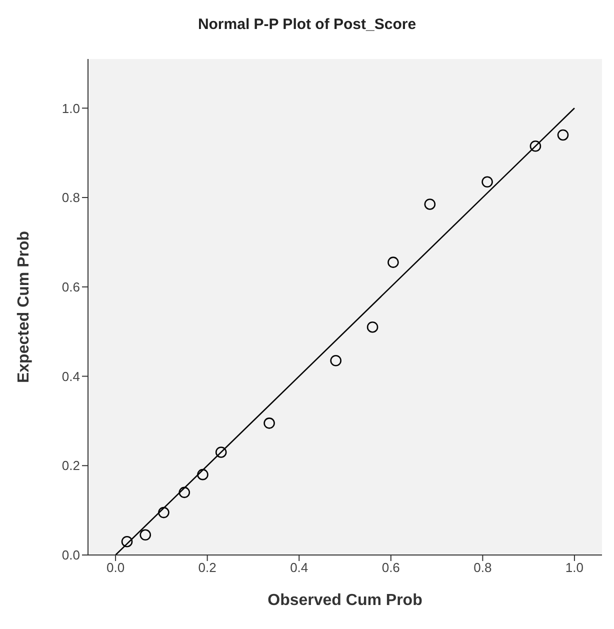  What do you see at coordinates (207, 568) in the screenshot?
I see `x-tick-label: 0.2` at bounding box center [207, 568].